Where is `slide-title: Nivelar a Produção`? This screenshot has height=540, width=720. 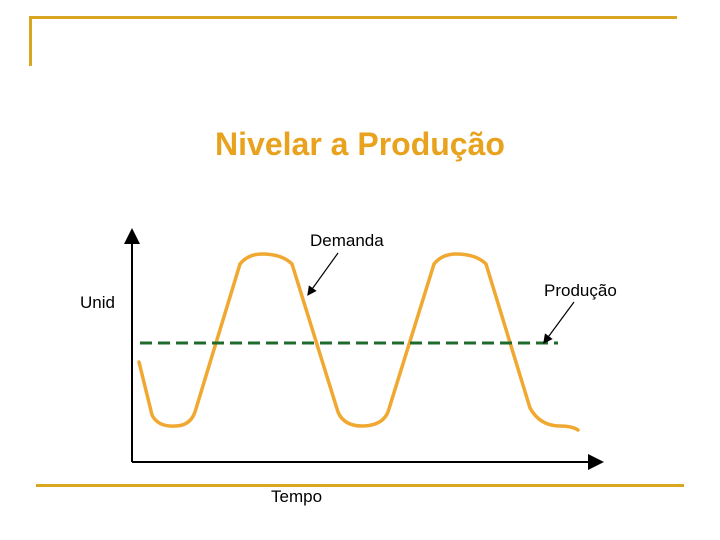
slide-title: Nivelar a Produção is located at coordinates (360, 144).